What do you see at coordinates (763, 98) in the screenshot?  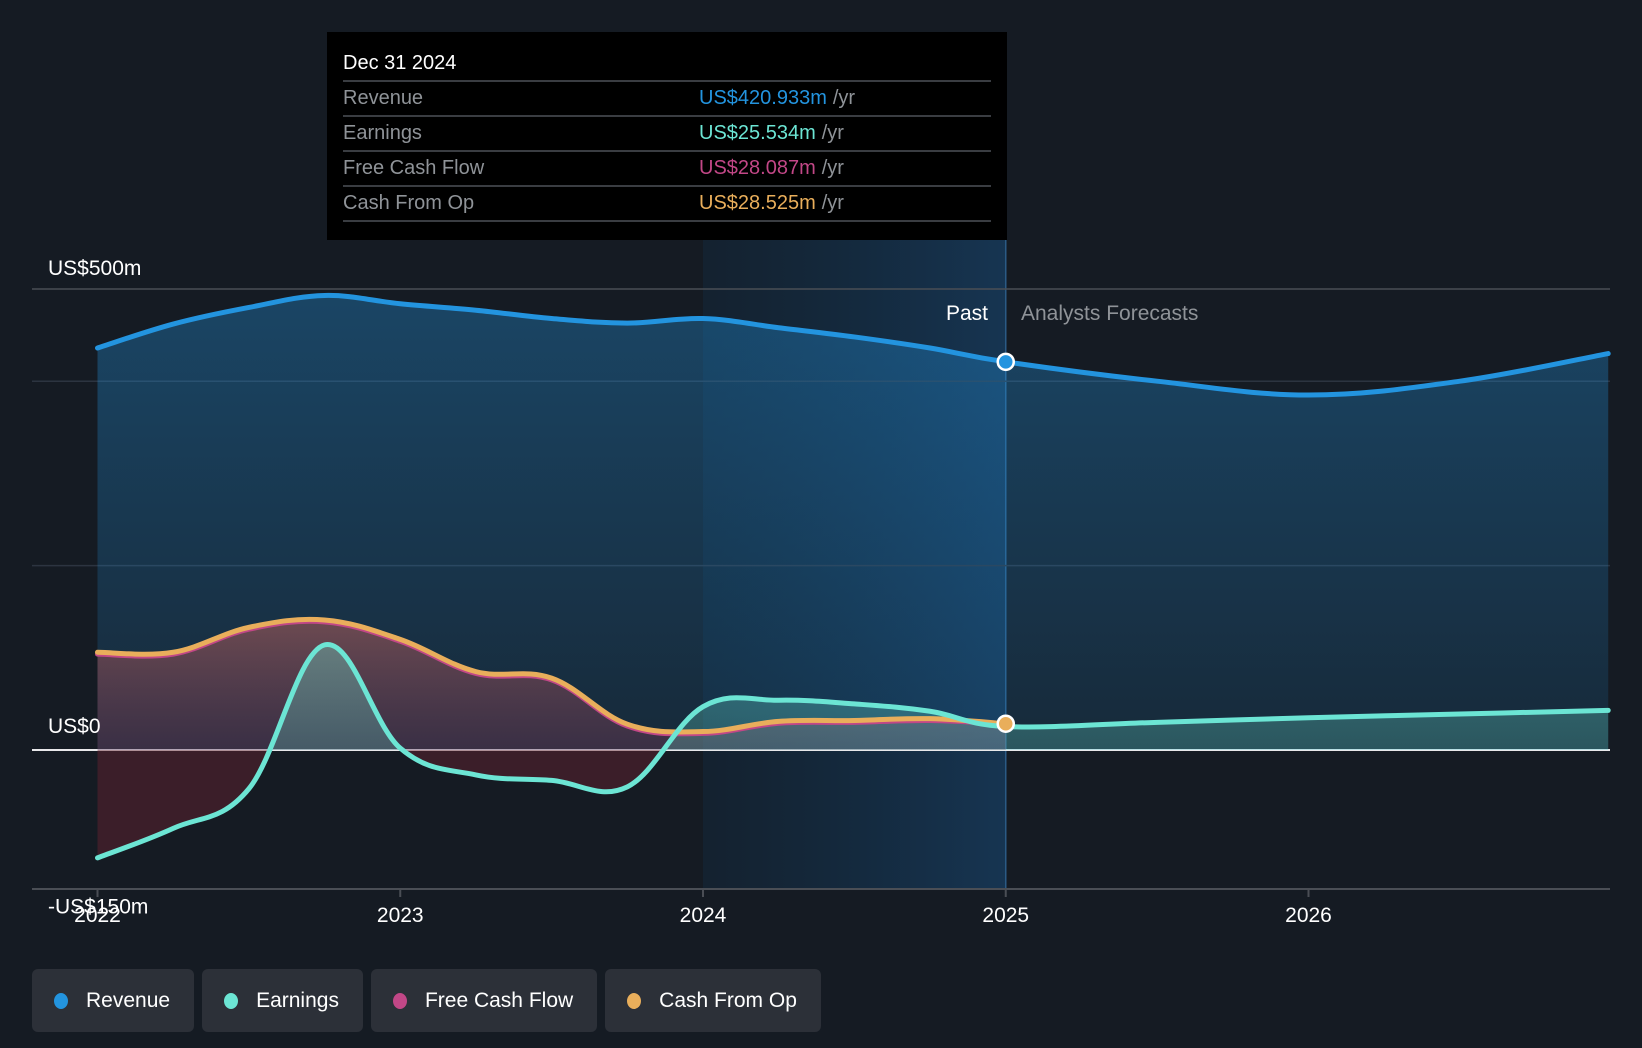 I see `tooltip-value: US$420.933m` at bounding box center [763, 98].